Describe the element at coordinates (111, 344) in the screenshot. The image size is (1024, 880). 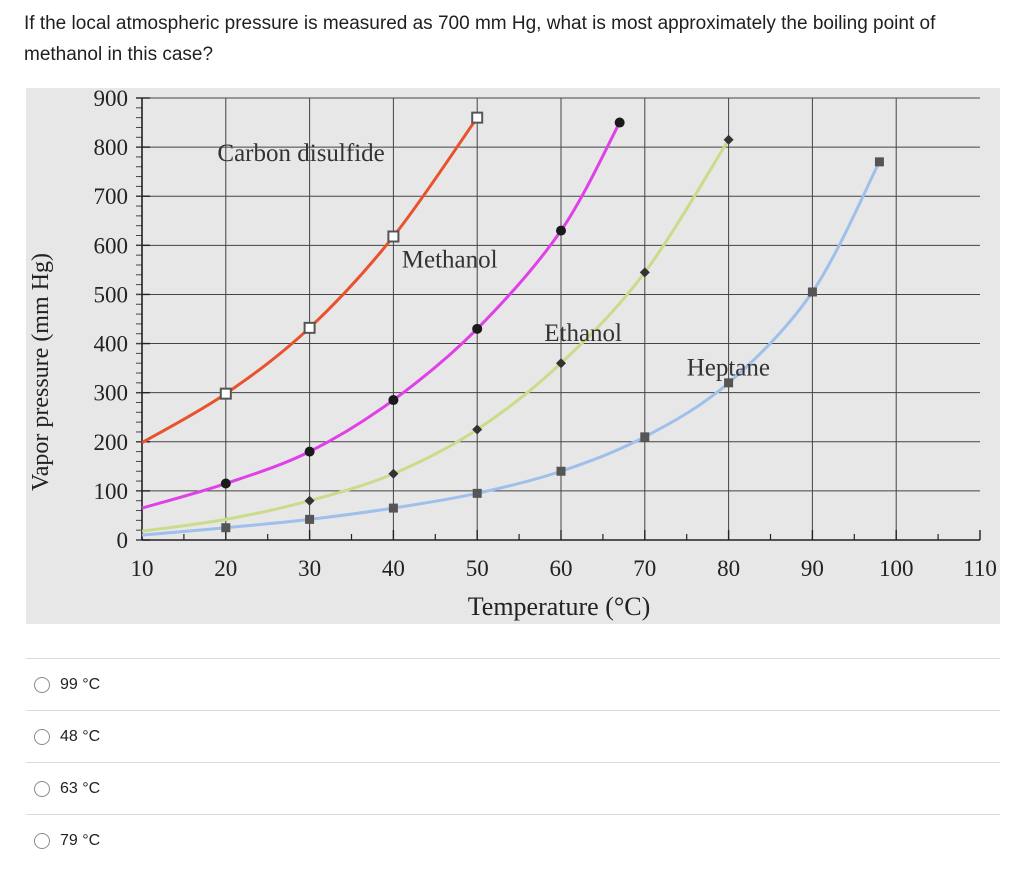
I see `y-tick-label: 400` at that location.